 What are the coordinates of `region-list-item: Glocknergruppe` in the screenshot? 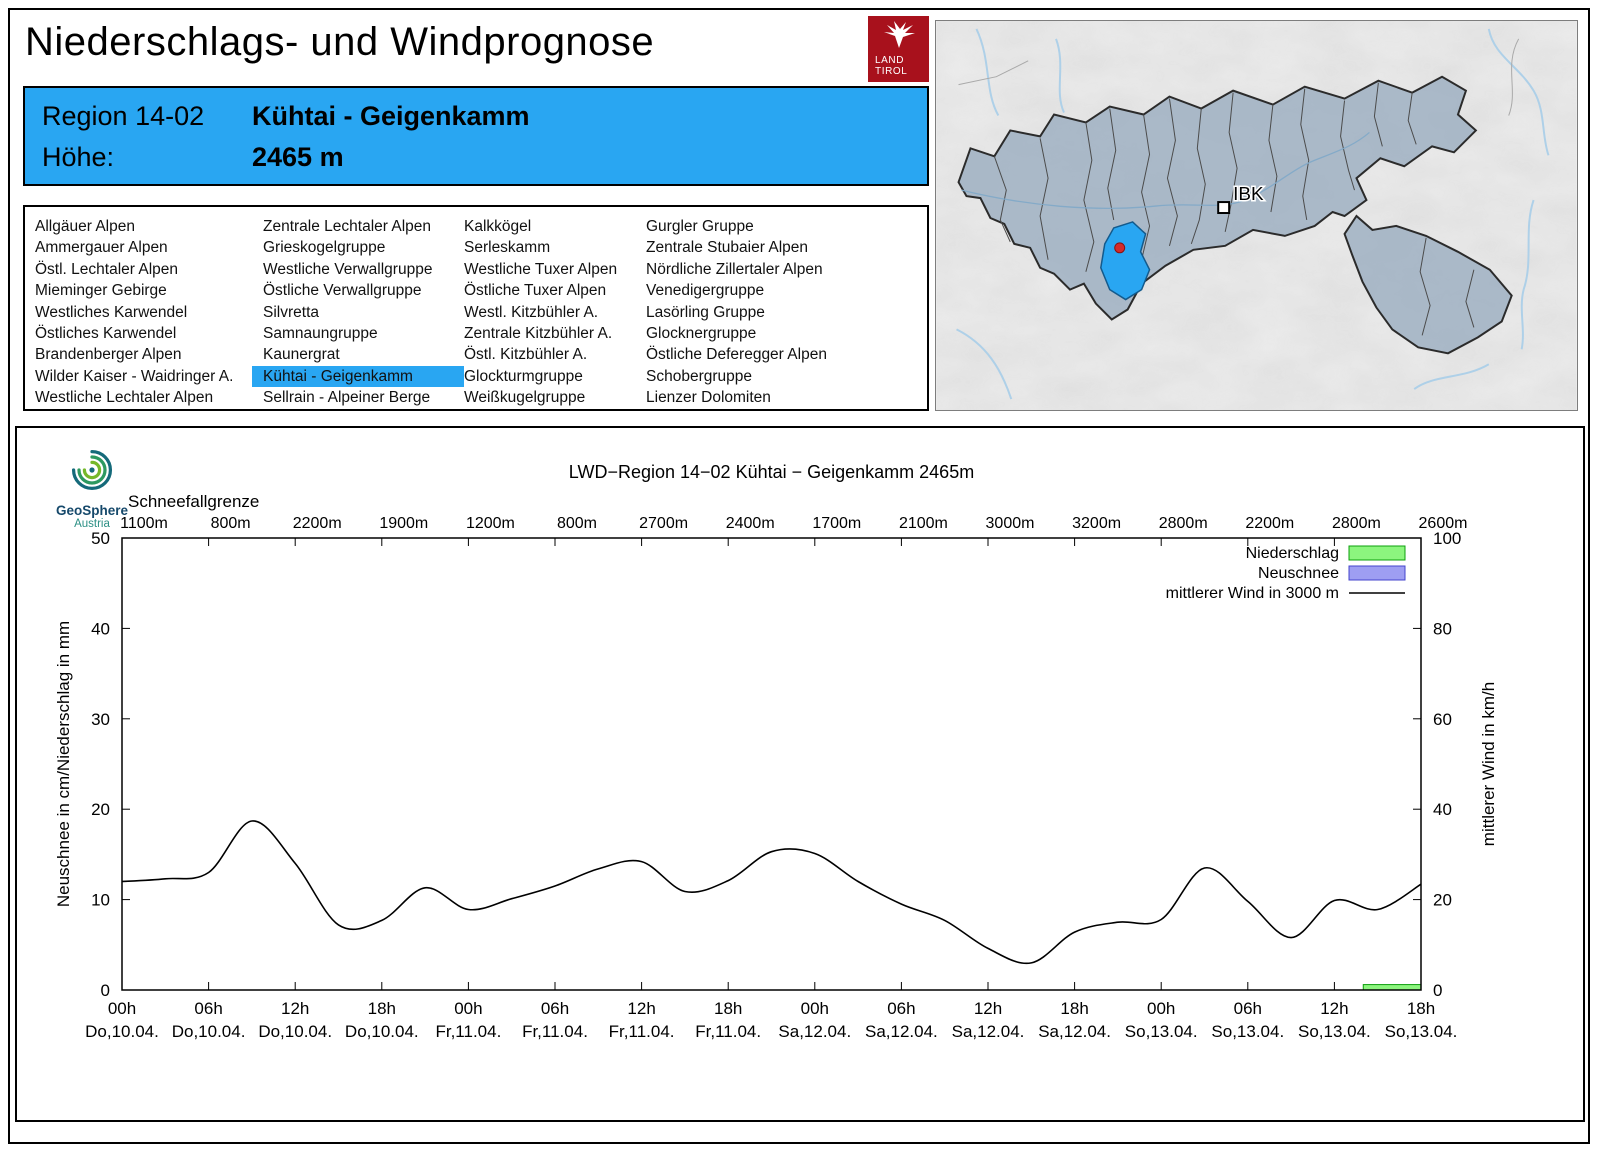 It's located at (701, 333).